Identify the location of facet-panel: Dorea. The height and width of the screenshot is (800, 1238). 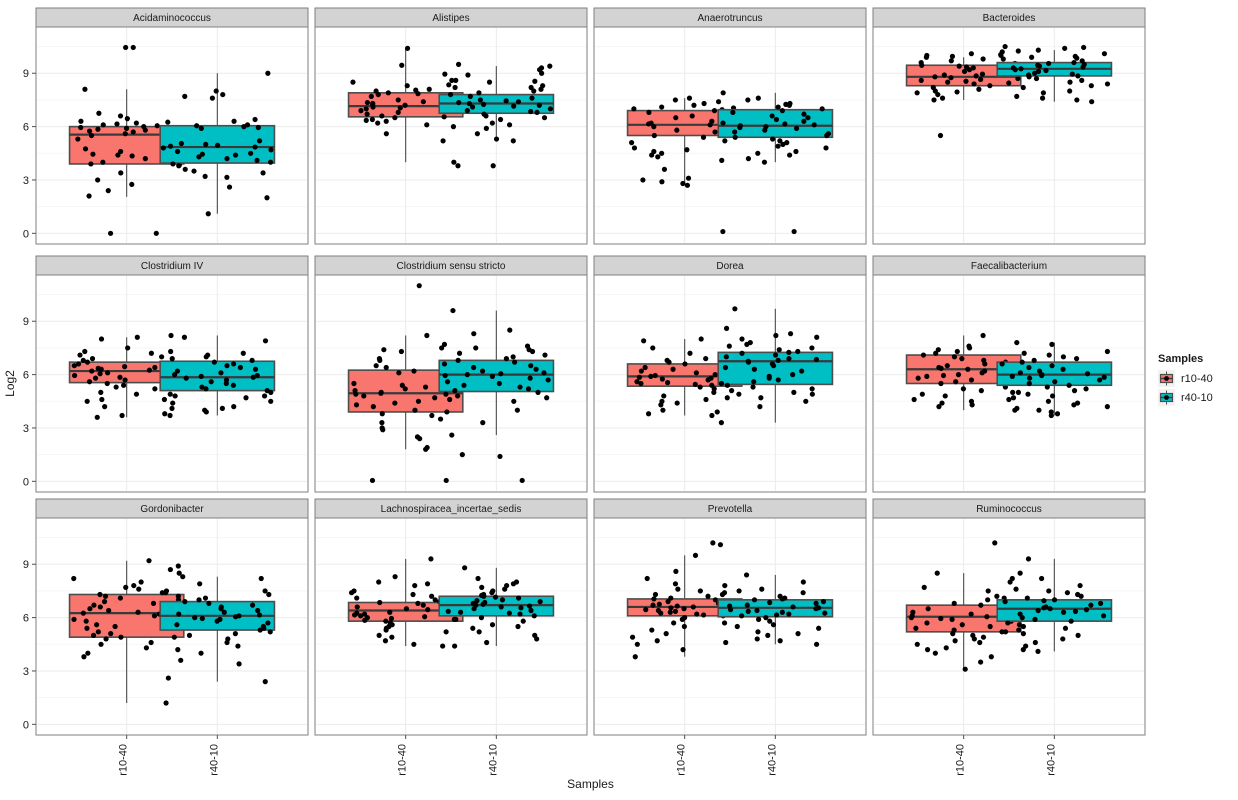
(730, 374).